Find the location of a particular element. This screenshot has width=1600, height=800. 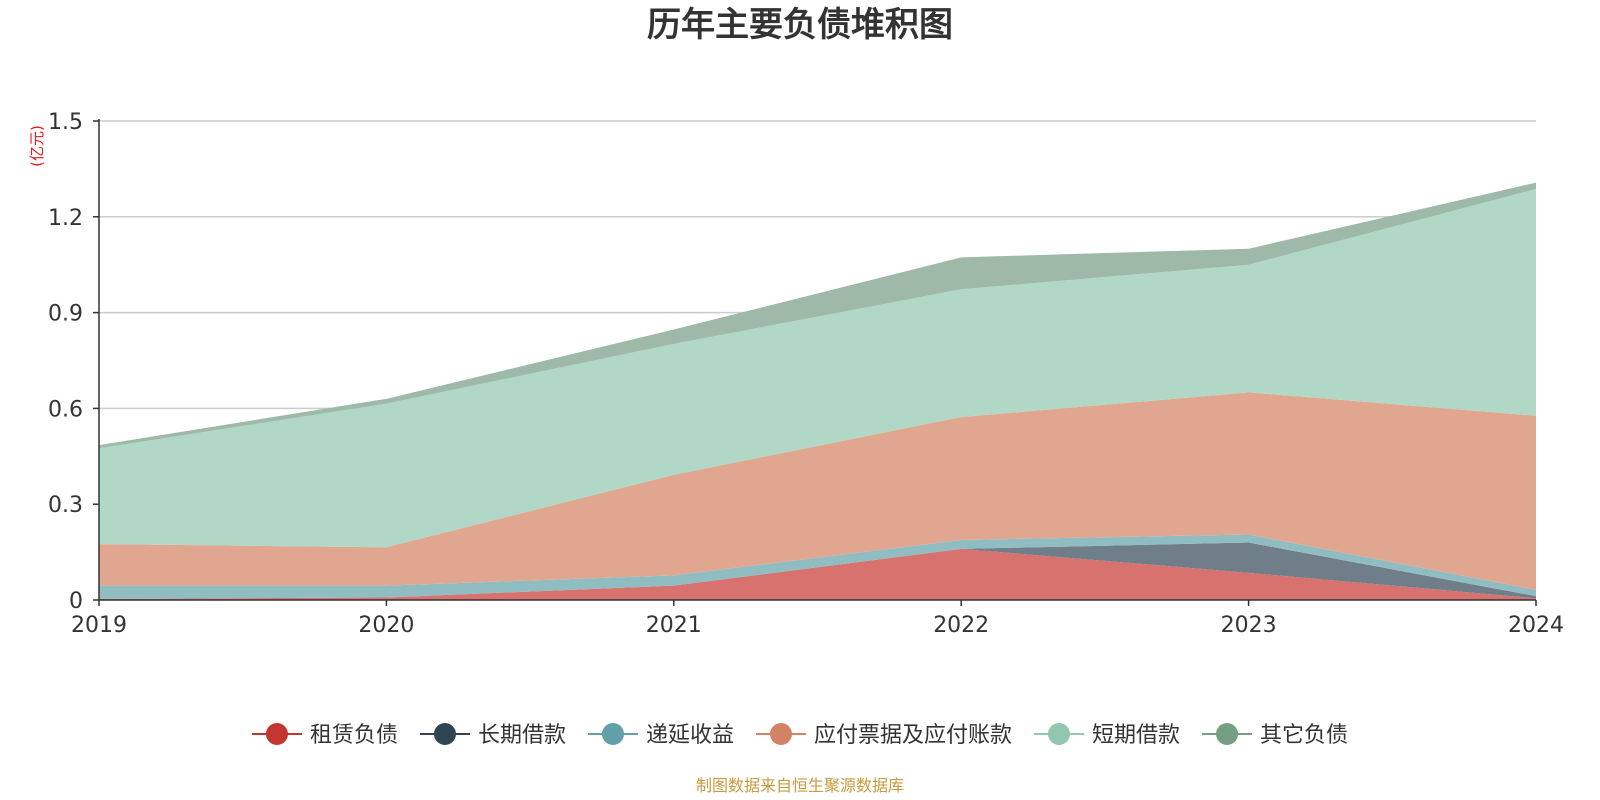

legend-item-0: 租赁负债 is located at coordinates (324, 735).